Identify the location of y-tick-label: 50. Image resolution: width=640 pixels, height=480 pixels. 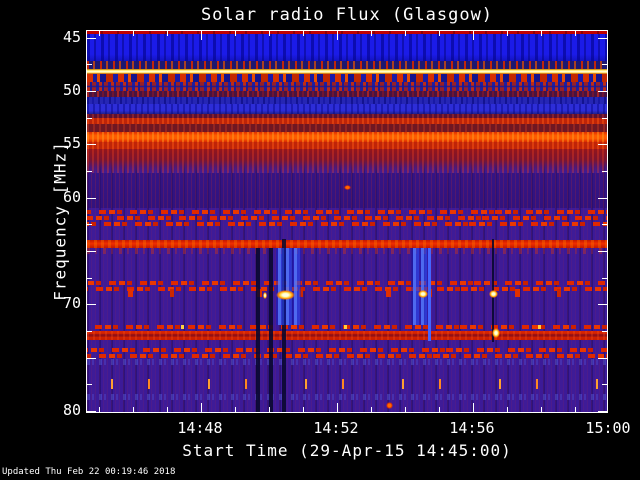
(71, 90).